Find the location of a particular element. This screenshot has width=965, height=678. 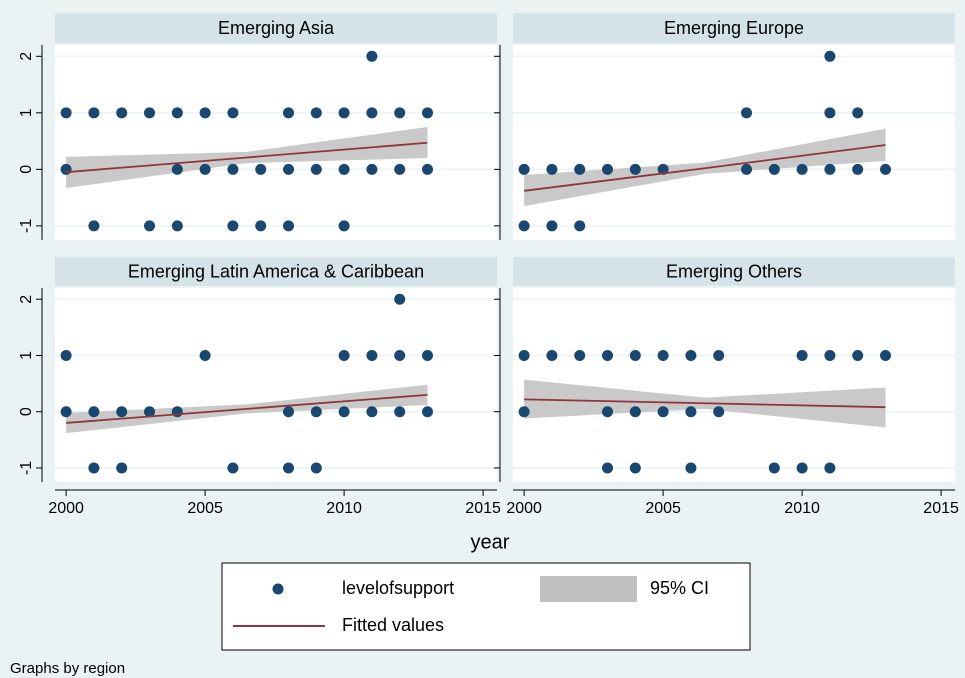

x-tick-label: 2015 is located at coordinates (941, 508).